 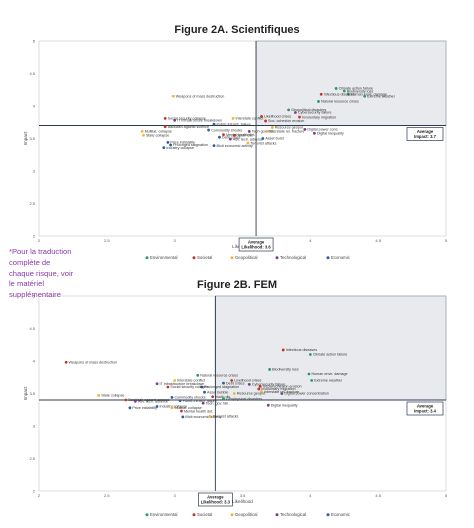 What do you see at coordinates (250, 119) in the screenshot?
I see `point-label: Interstate conflict` at bounding box center [250, 119].